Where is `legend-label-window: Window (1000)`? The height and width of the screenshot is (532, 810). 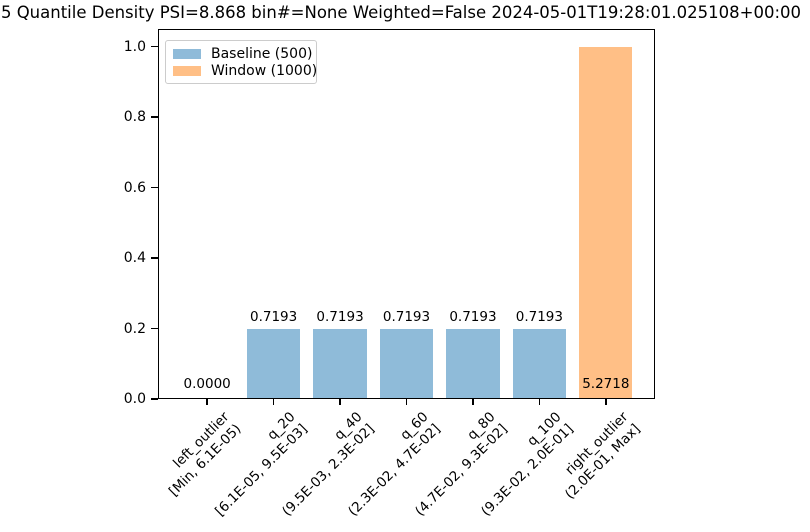
legend-label-window: Window (1000) is located at coordinates (264, 70).